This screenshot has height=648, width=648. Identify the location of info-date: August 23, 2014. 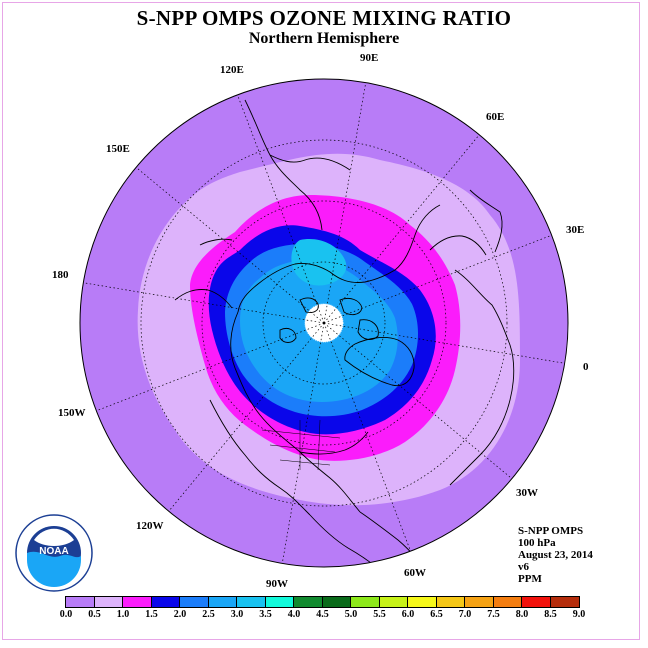
(555, 555).